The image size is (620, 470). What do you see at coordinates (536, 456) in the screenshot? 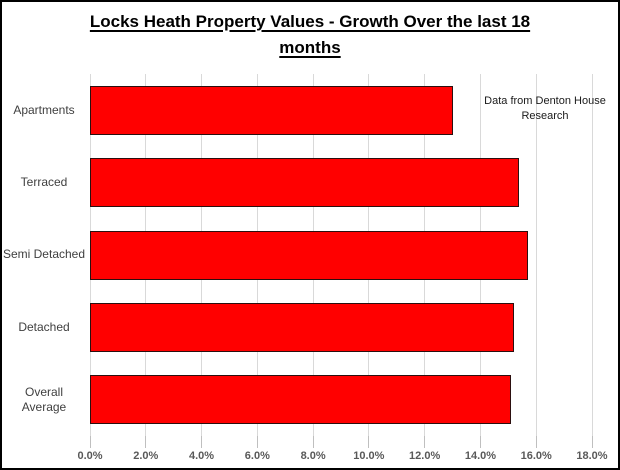
I see `x-tick-label: 16.0%` at bounding box center [536, 456].